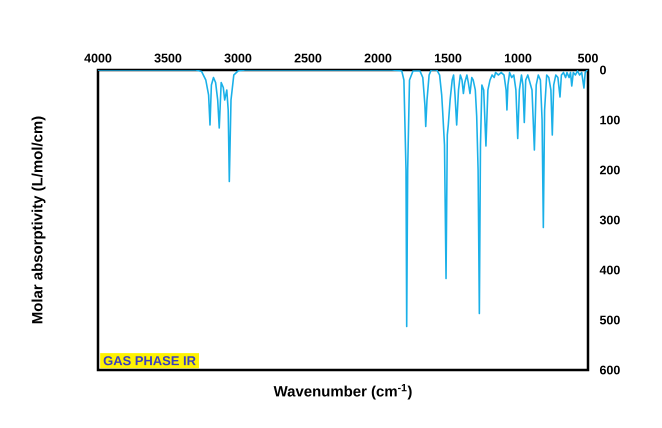 This screenshot has width=662, height=428. Describe the element at coordinates (343, 392) in the screenshot. I see `x-axis-title: Wavenumber (cm$^{-1}$)` at that location.